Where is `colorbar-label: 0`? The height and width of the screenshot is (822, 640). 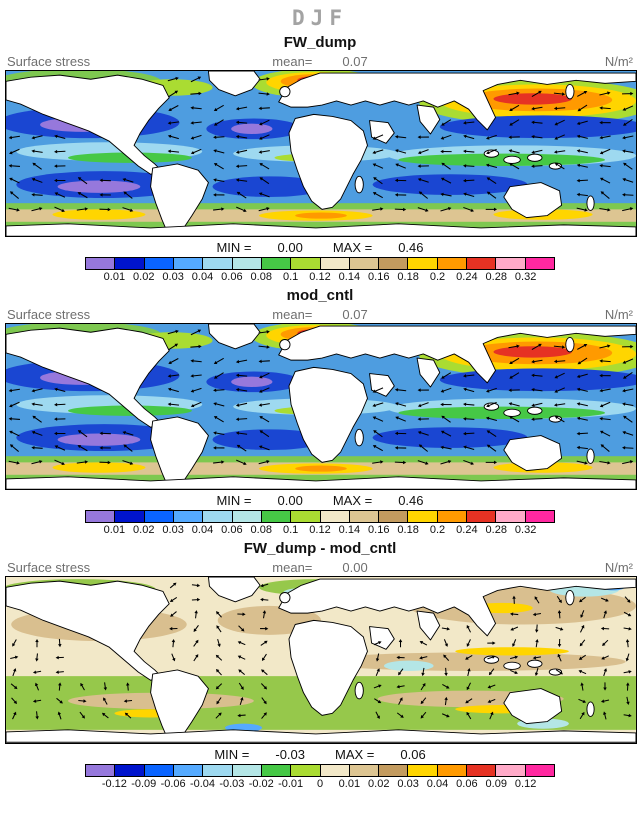
colorbar-label: 0 is located at coordinates (320, 783).